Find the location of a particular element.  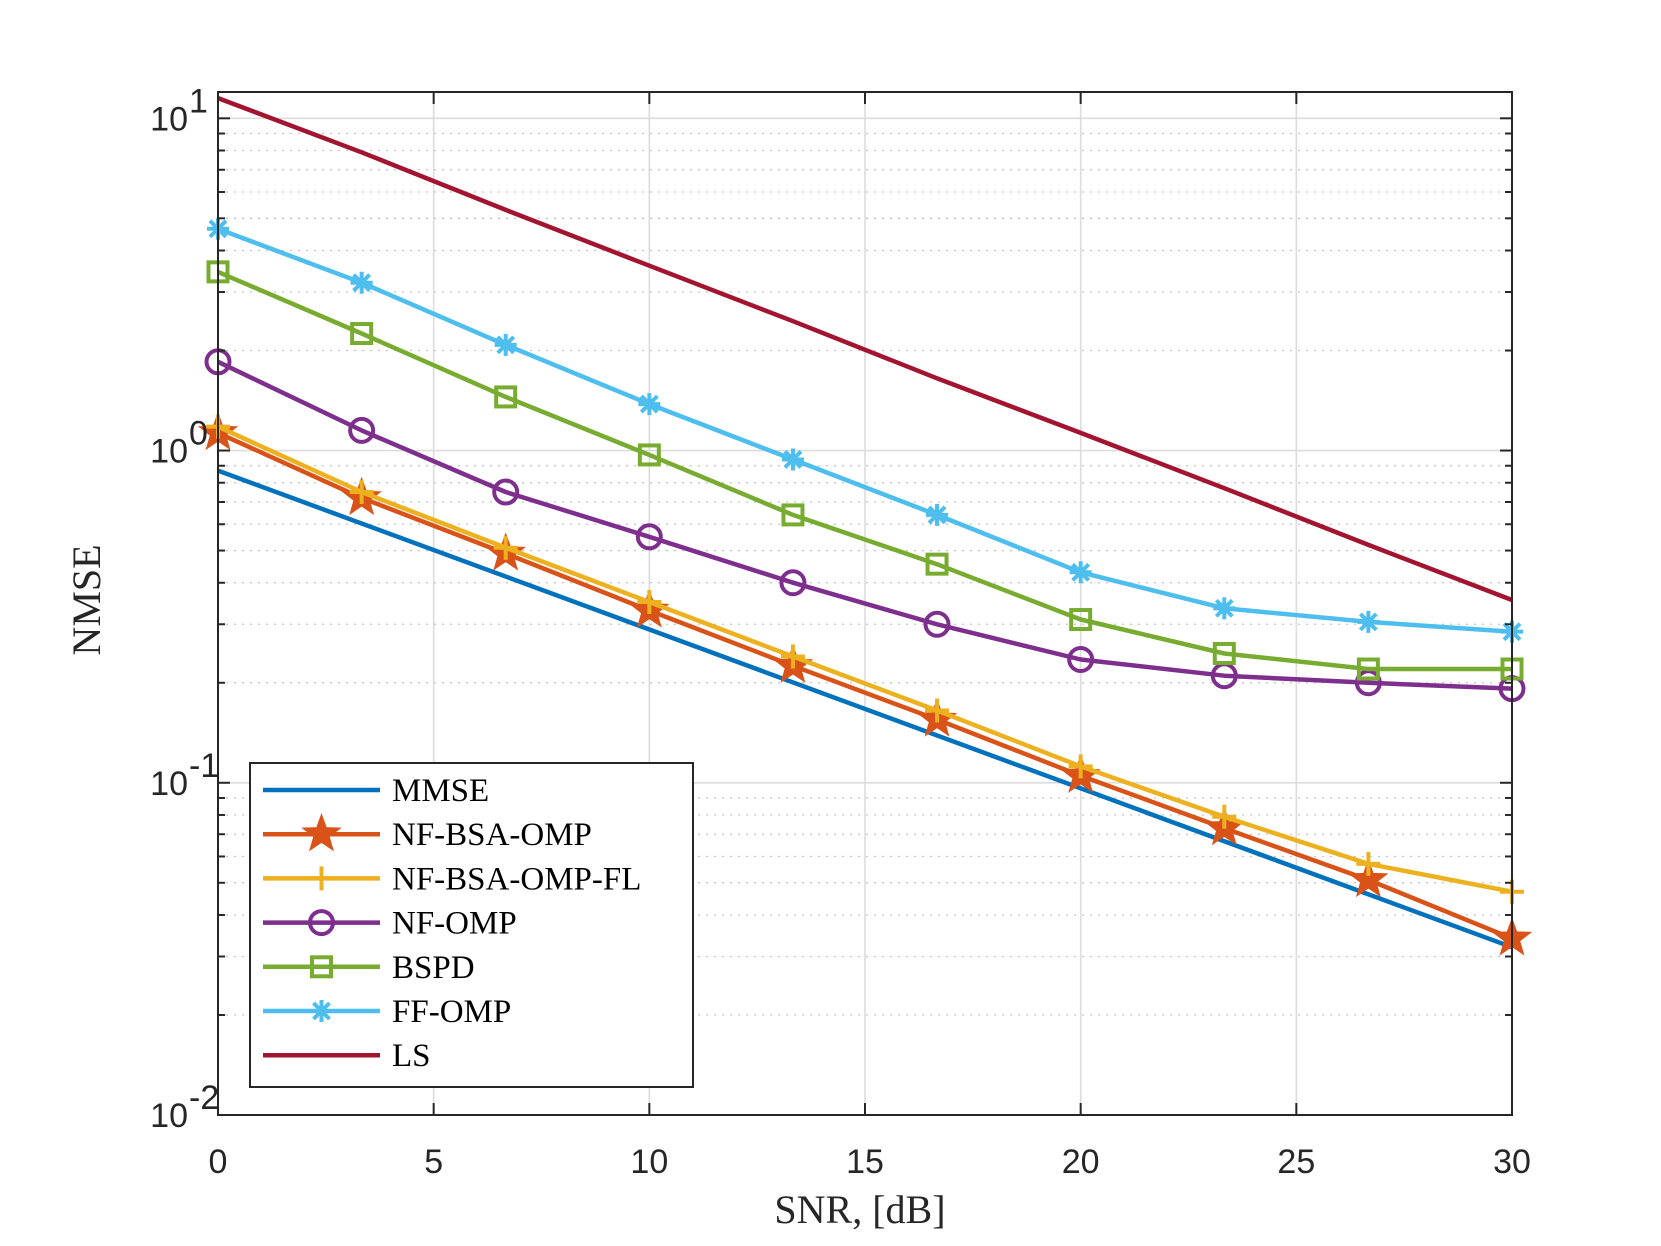

y-tick-label-exponent: -2 is located at coordinates (204, 1098).